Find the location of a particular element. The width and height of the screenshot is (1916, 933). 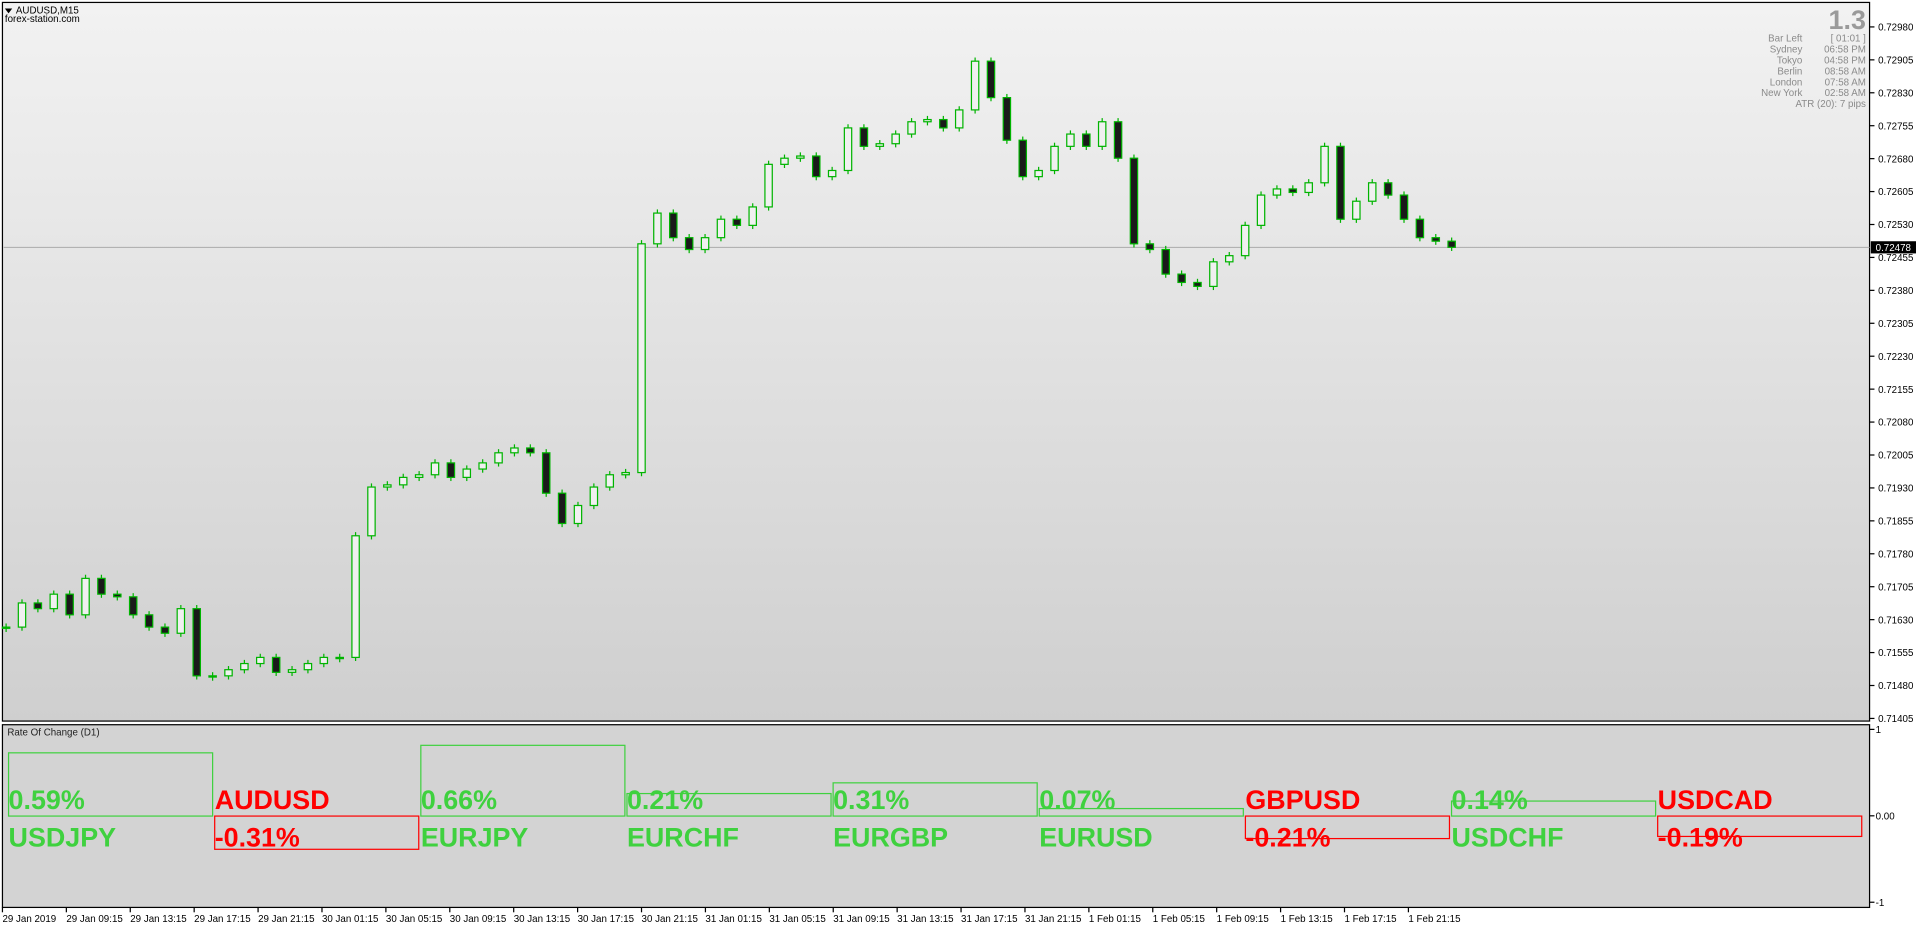

info-value: 07:58 AM is located at coordinates (1845, 82).